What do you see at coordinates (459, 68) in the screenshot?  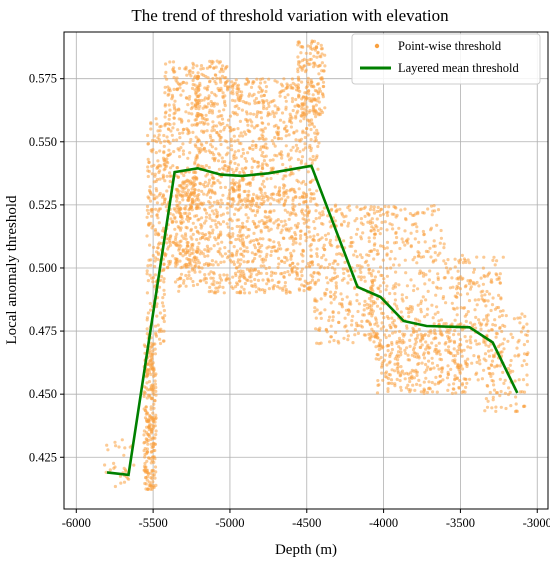 I see `legend-label-line: Layered mean threshold` at bounding box center [459, 68].